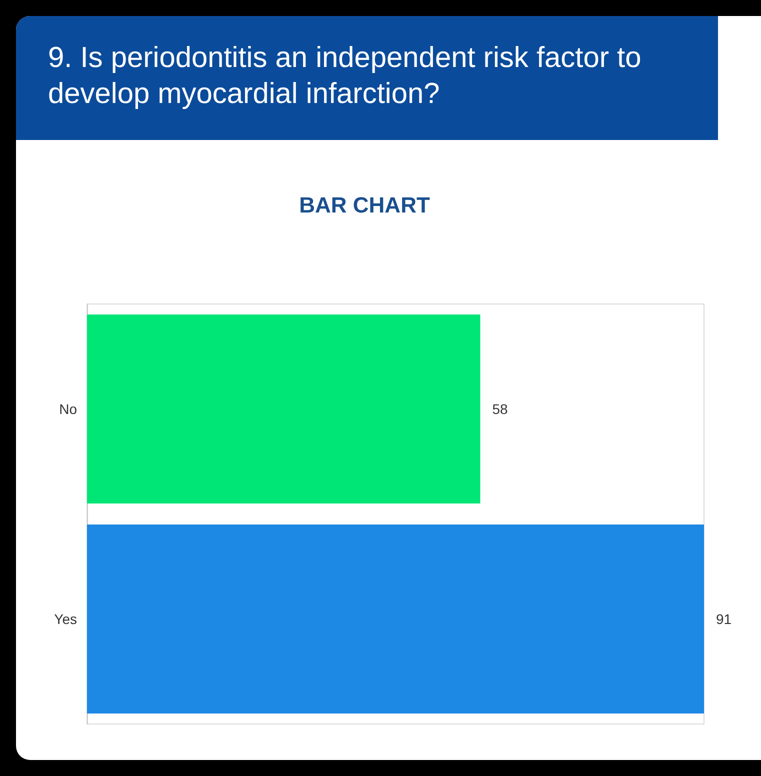 The height and width of the screenshot is (776, 761). I want to click on chart-title: 9. Is periodontitis an independent risk factor to develop myocardial infarction?, so click(367, 78).